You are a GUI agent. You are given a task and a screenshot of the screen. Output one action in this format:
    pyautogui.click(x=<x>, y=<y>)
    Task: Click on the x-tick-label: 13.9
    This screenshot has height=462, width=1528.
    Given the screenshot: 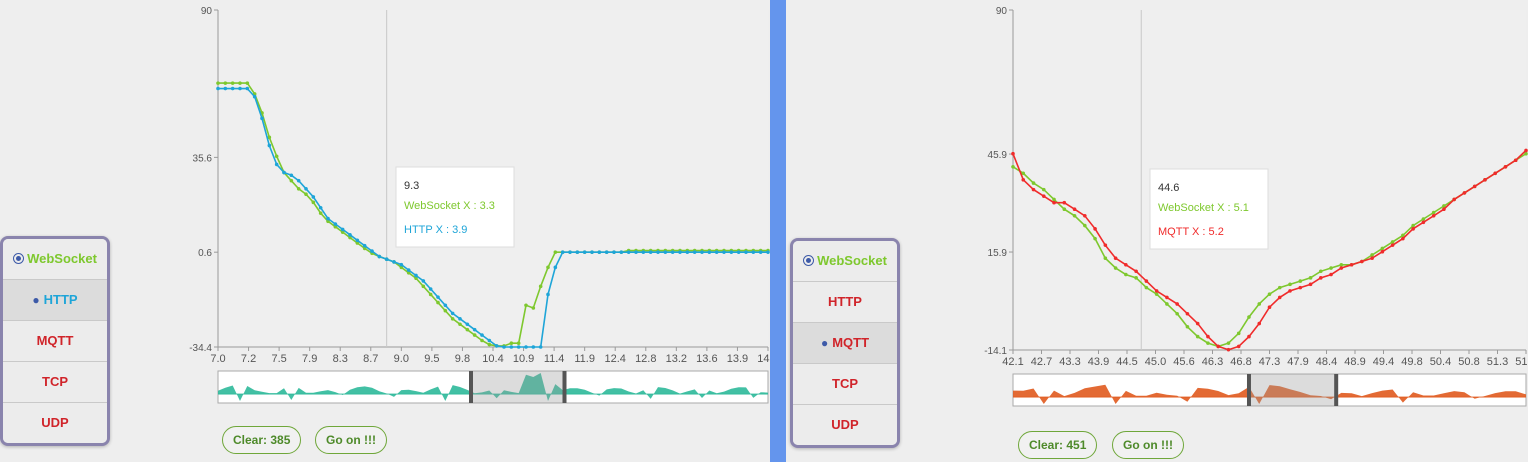 What is the action you would take?
    pyautogui.click(x=737, y=359)
    